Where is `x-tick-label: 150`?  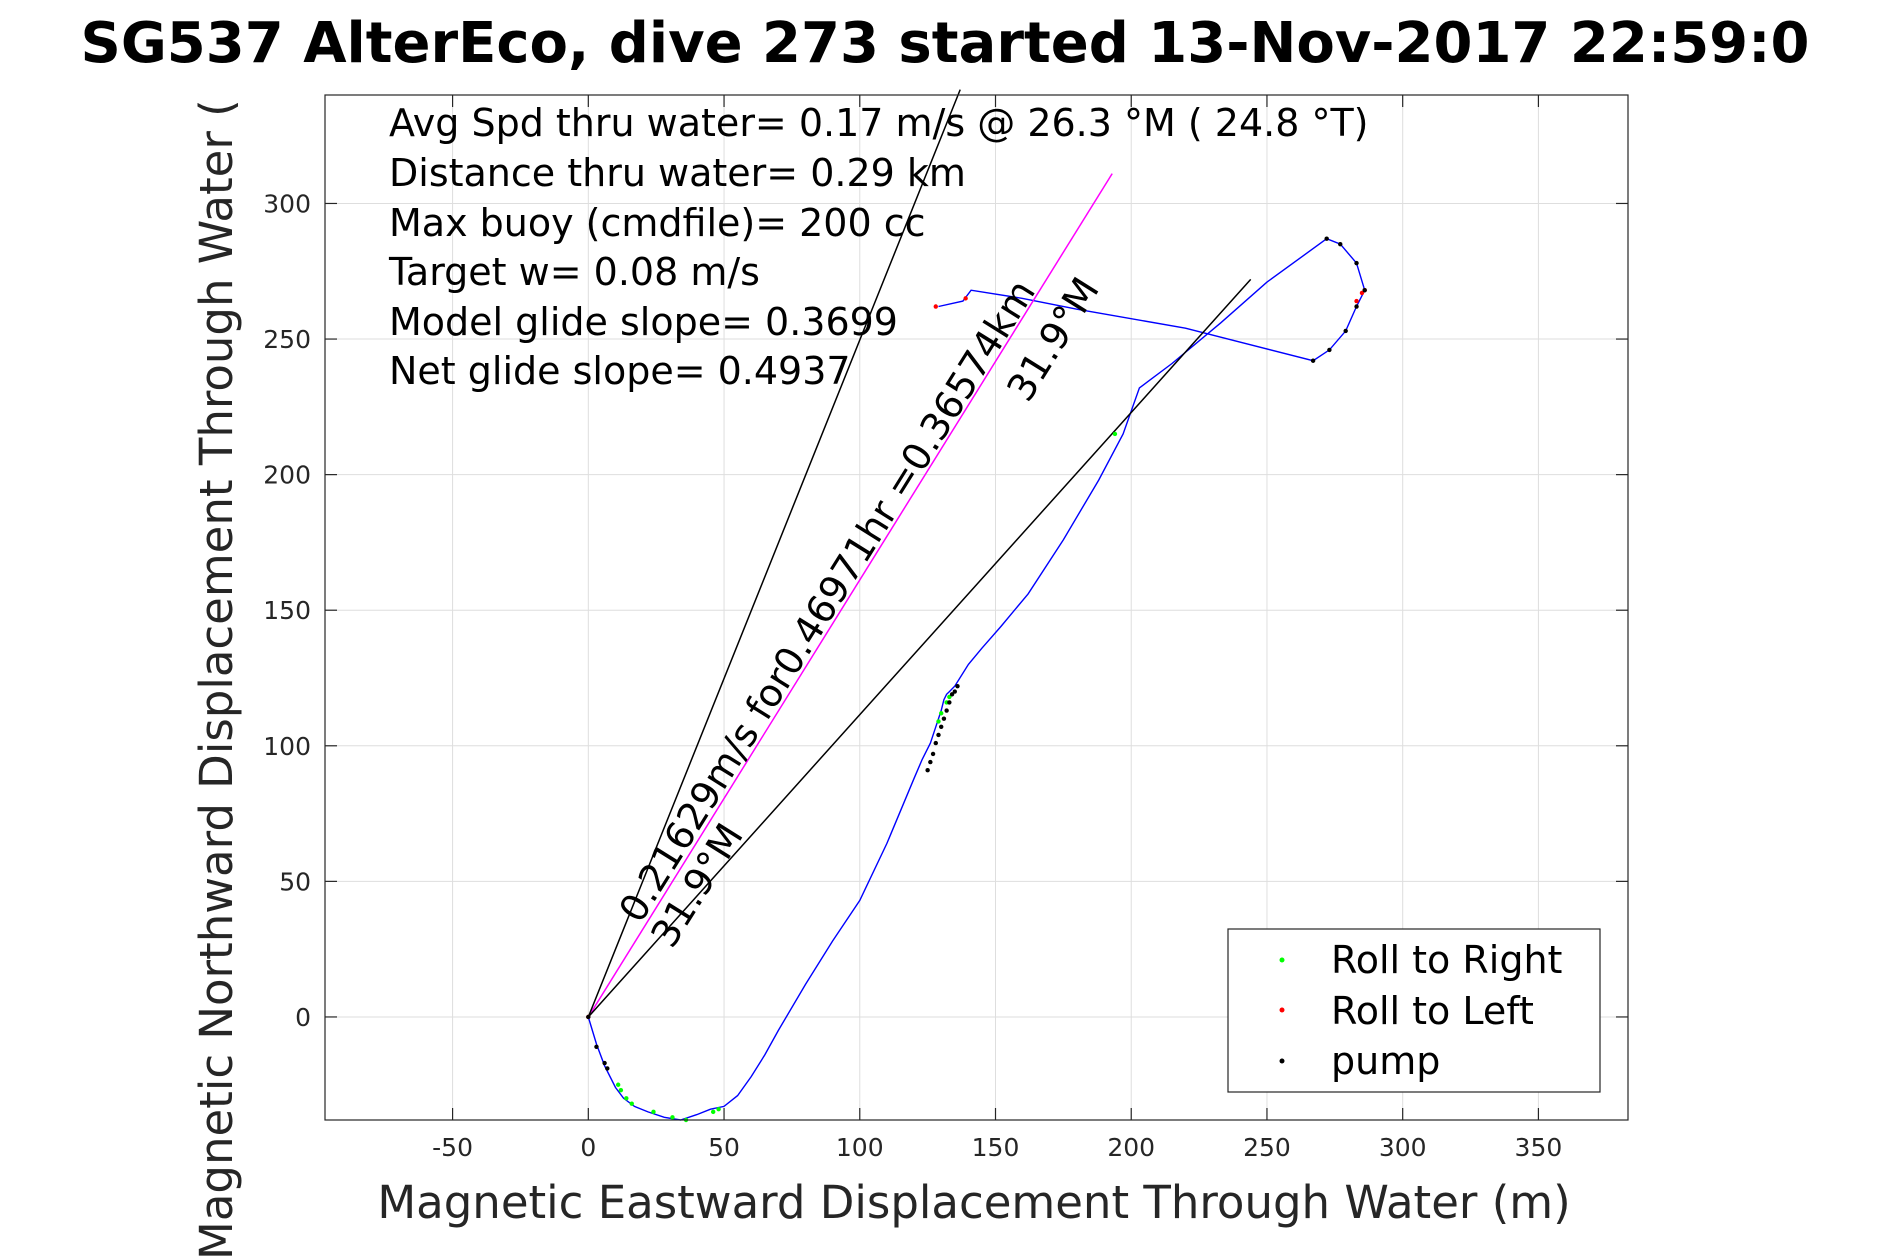 x-tick-label: 150 is located at coordinates (996, 1147).